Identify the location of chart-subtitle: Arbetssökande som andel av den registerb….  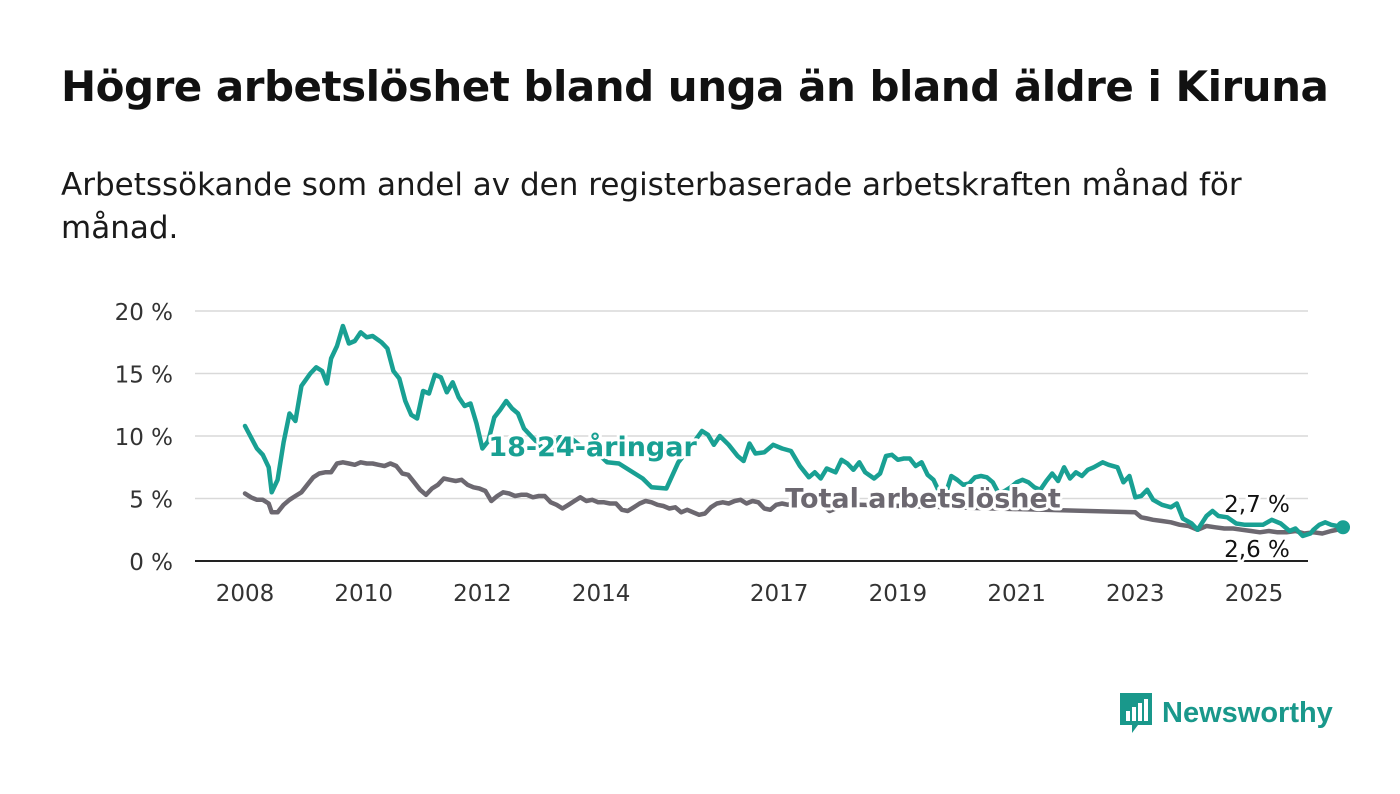
(651, 206).